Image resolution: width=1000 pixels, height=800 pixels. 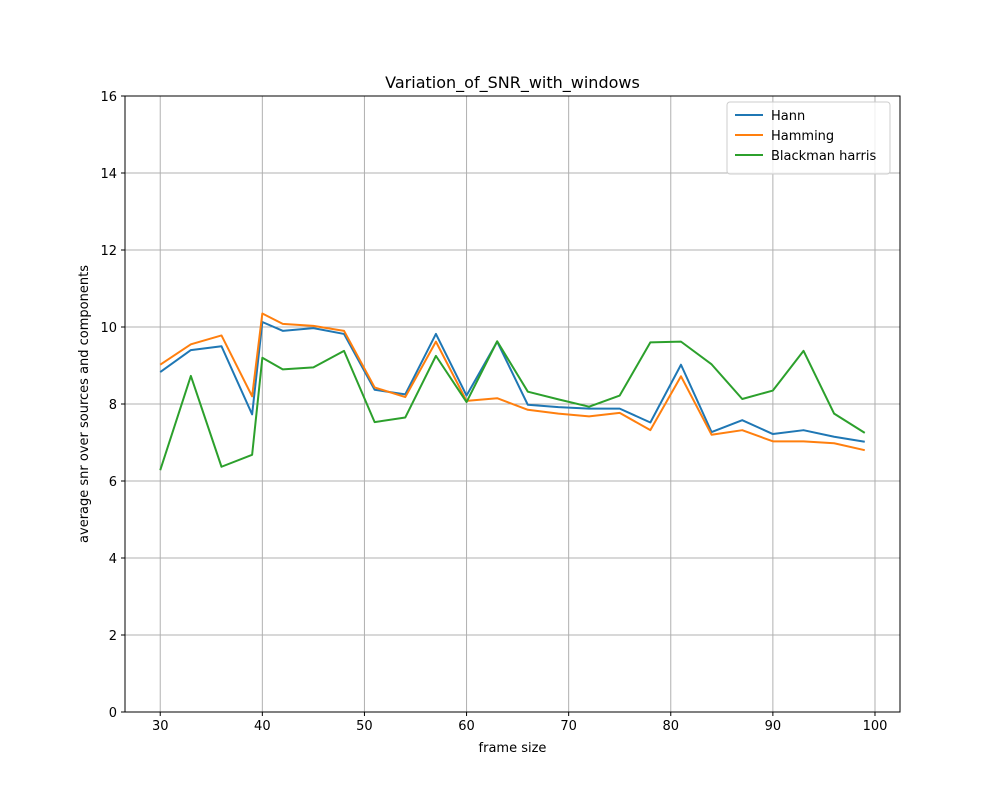 What do you see at coordinates (512, 405) in the screenshot?
I see `series-line-blackman-harris` at bounding box center [512, 405].